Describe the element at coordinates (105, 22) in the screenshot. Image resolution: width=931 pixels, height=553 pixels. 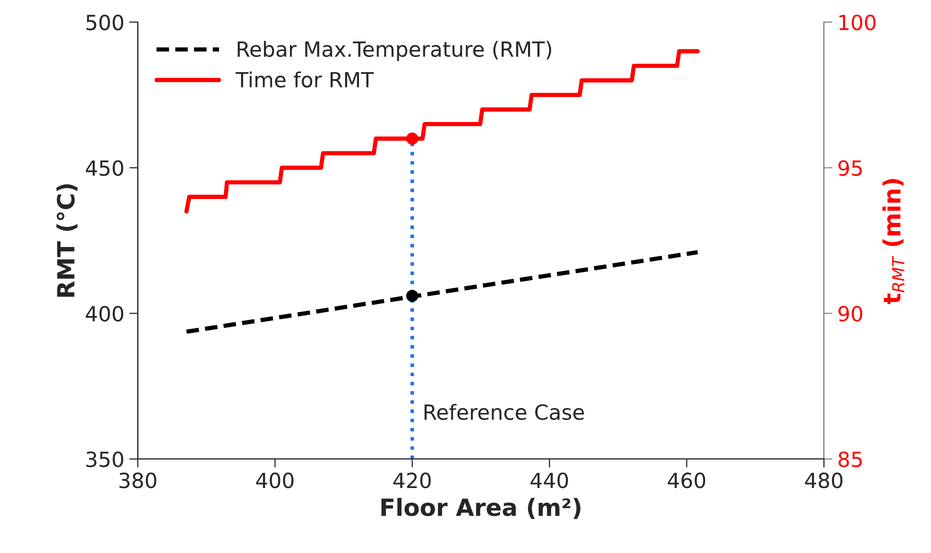
I see `y-tick-label: 500` at that location.